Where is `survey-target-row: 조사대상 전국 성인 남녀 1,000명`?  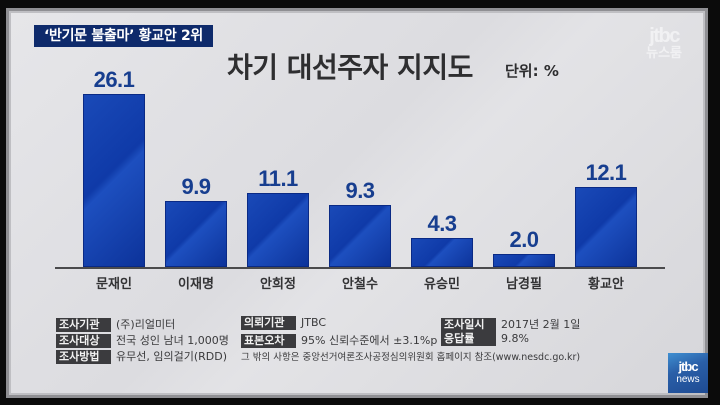
survey-target-row: 조사대상 전국 성인 남녀 1,000명 is located at coordinates (142, 340).